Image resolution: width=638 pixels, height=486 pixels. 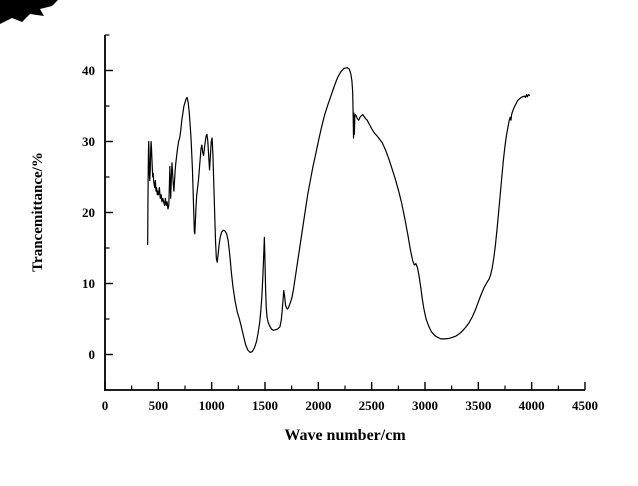 What do you see at coordinates (92, 354) in the screenshot?
I see `y-tick-label: 0` at bounding box center [92, 354].